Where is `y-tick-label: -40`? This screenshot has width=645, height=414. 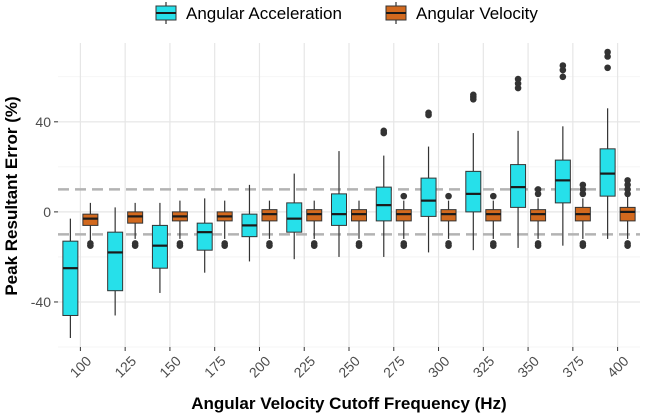 y-tick-label: -40 is located at coordinates (41, 302).